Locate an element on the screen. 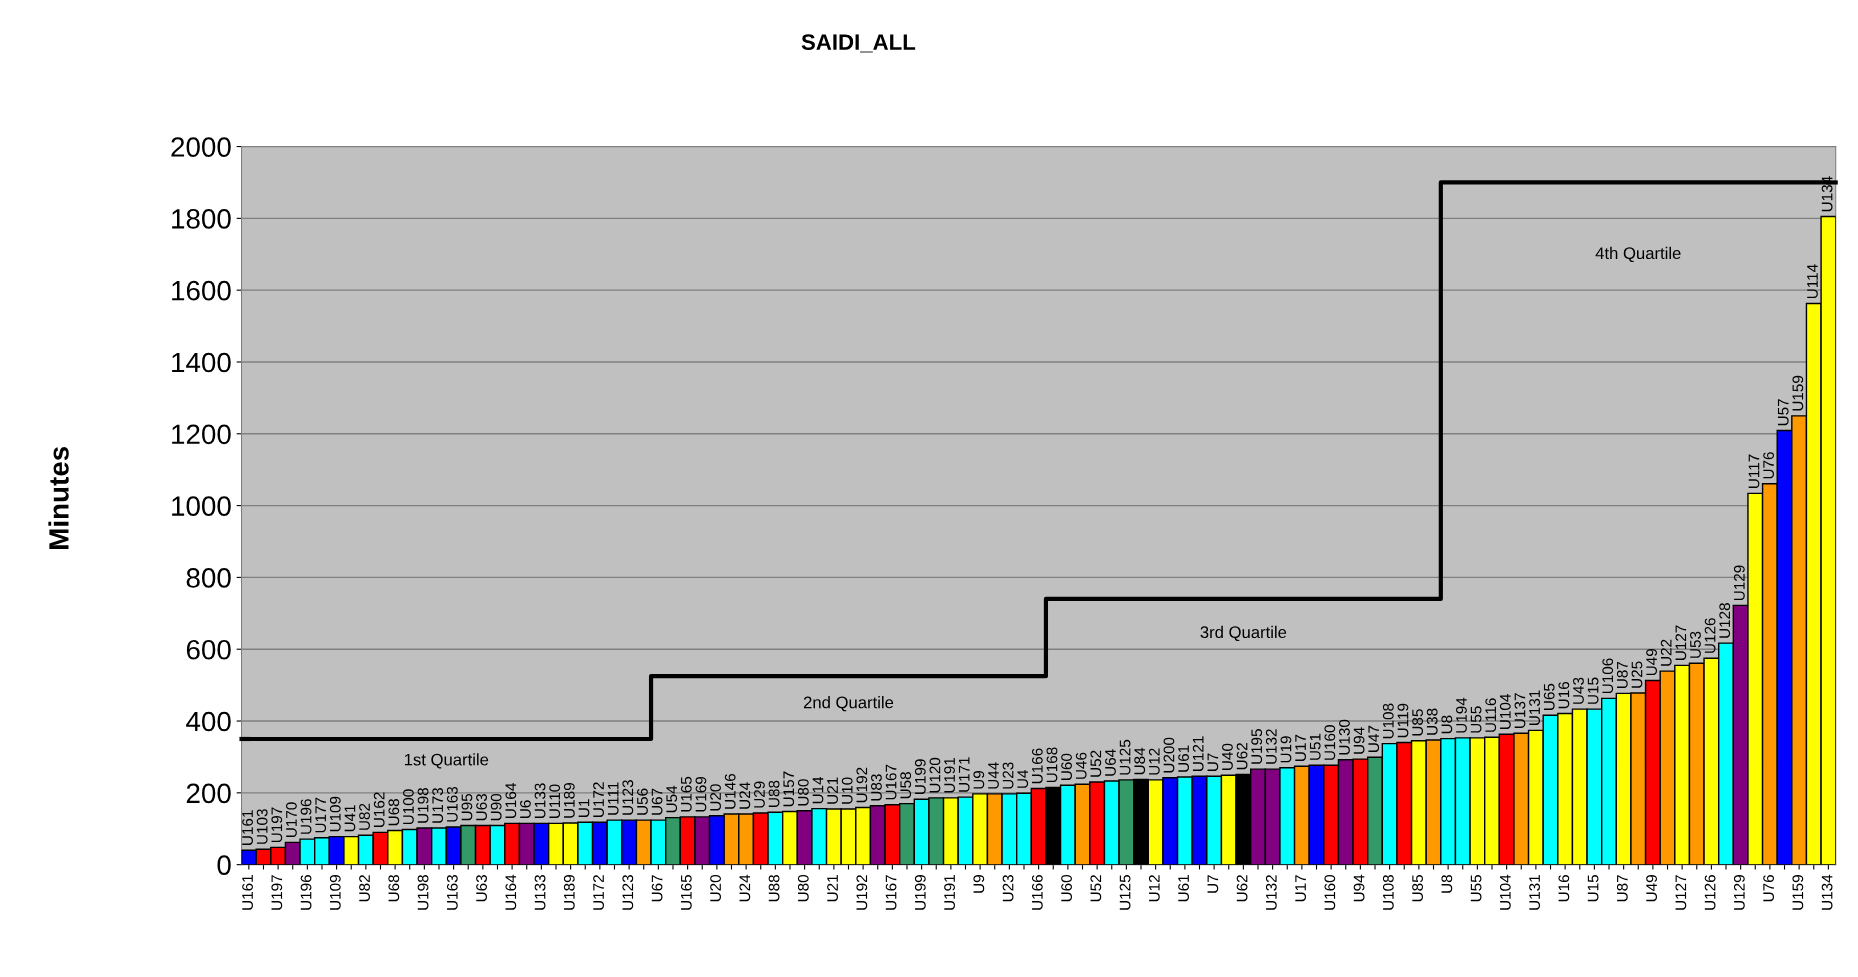  x-tick-label: U24 is located at coordinates (745, 888).